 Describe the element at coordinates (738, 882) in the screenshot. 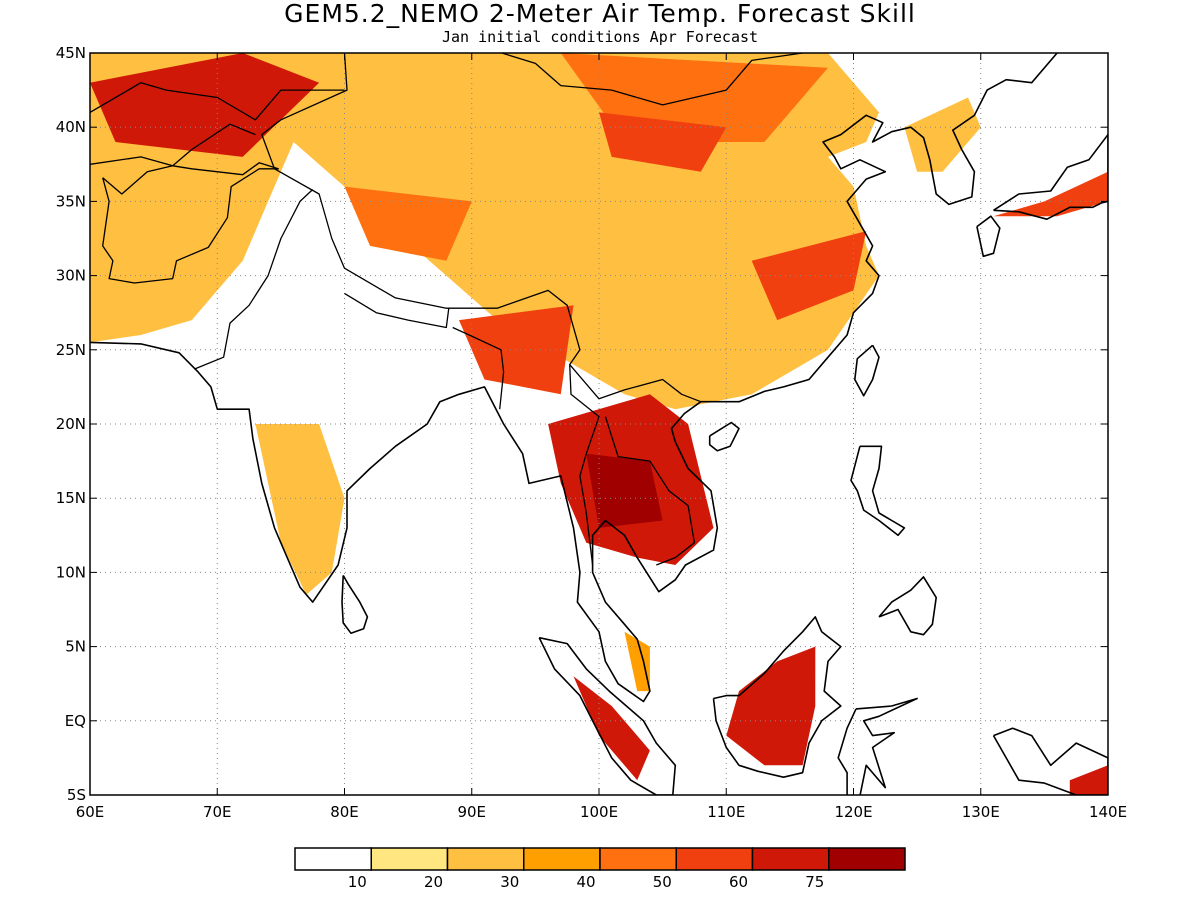

I see `colorbar-label: 60` at that location.